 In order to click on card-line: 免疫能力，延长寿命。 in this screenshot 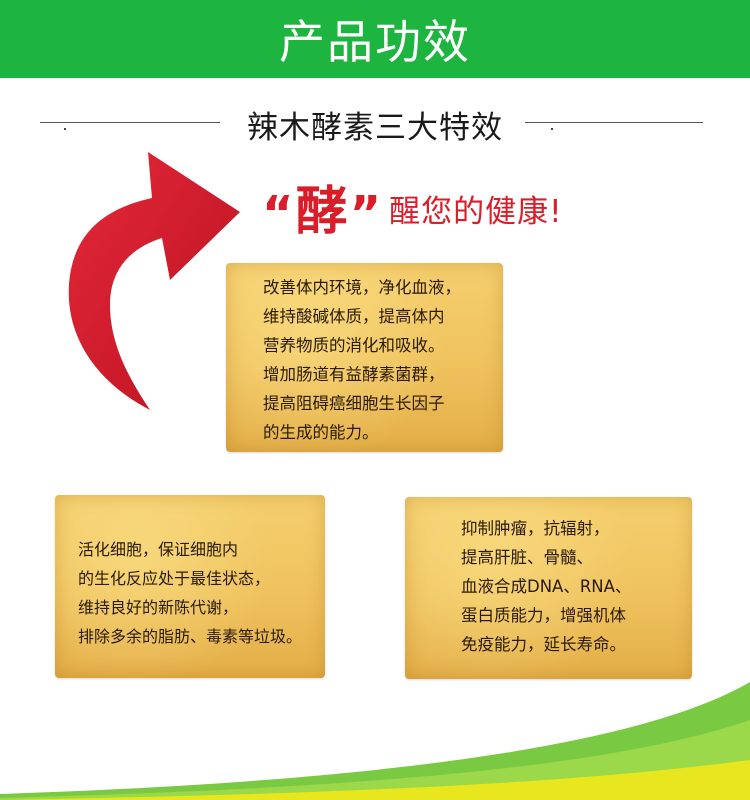, I will do `click(543, 644)`.